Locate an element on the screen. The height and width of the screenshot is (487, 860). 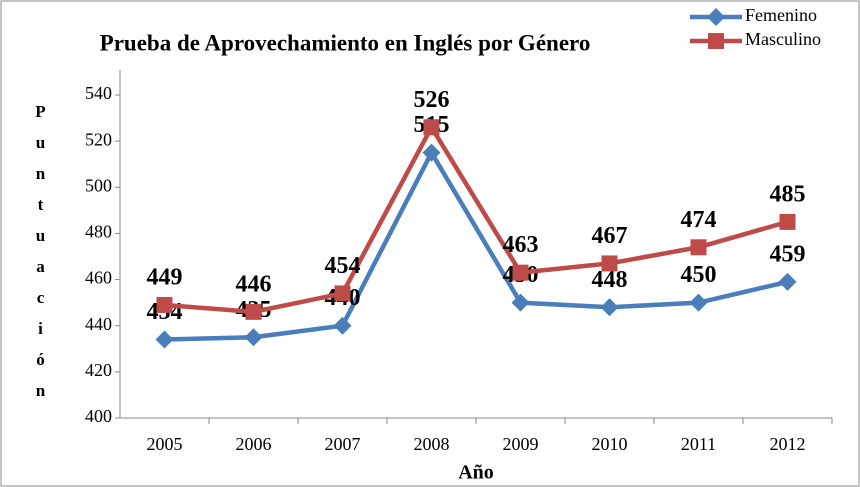
data-label: 446 is located at coordinates (254, 284).